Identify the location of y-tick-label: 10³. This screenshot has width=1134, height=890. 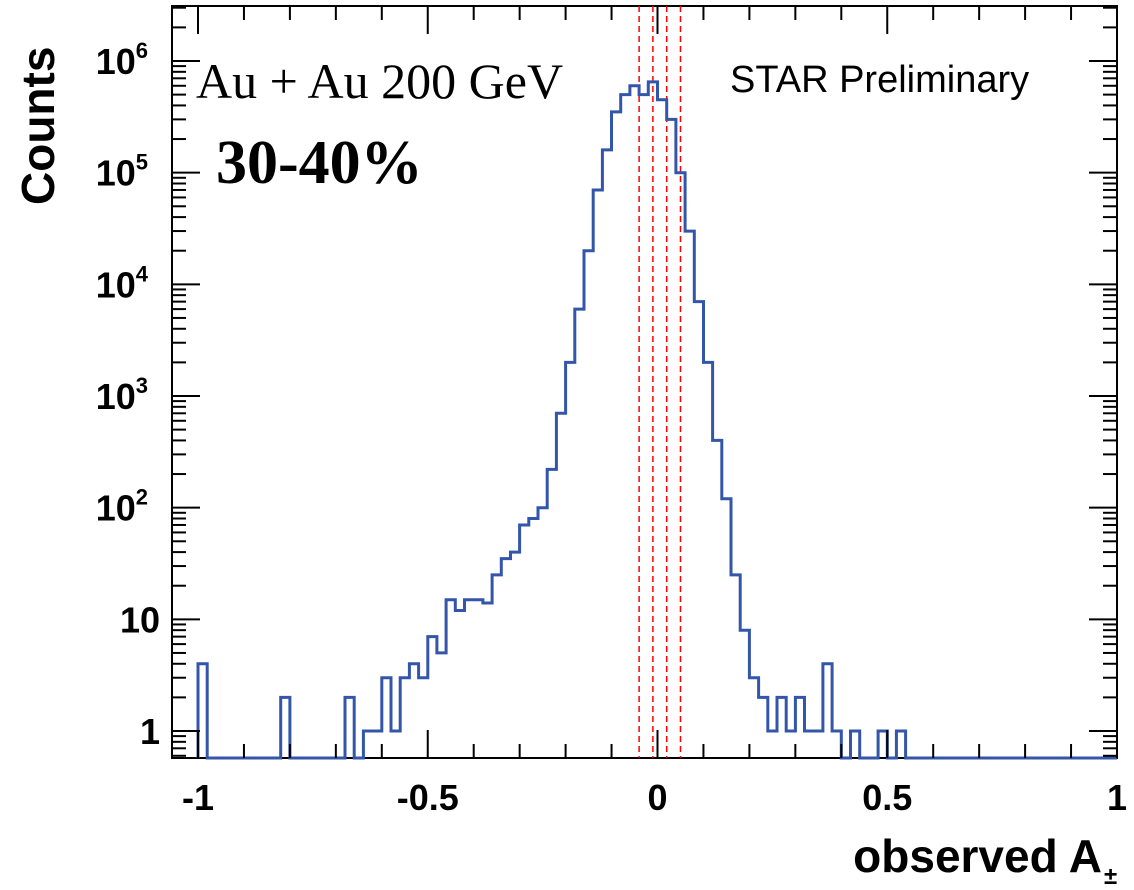
(122, 395).